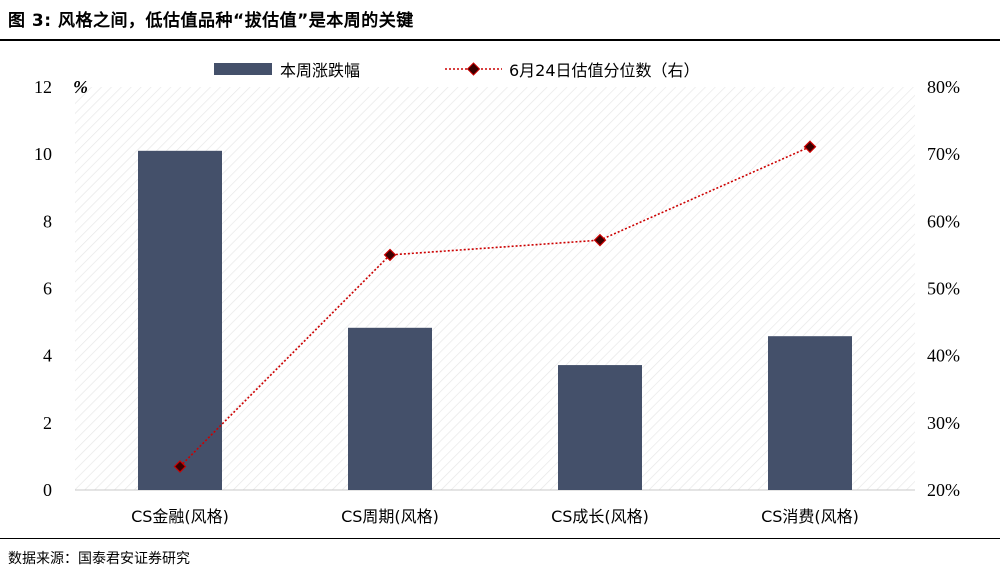 This screenshot has height=575, width=1000. I want to click on x-tick-label: CS消费(风格), so click(810, 516).